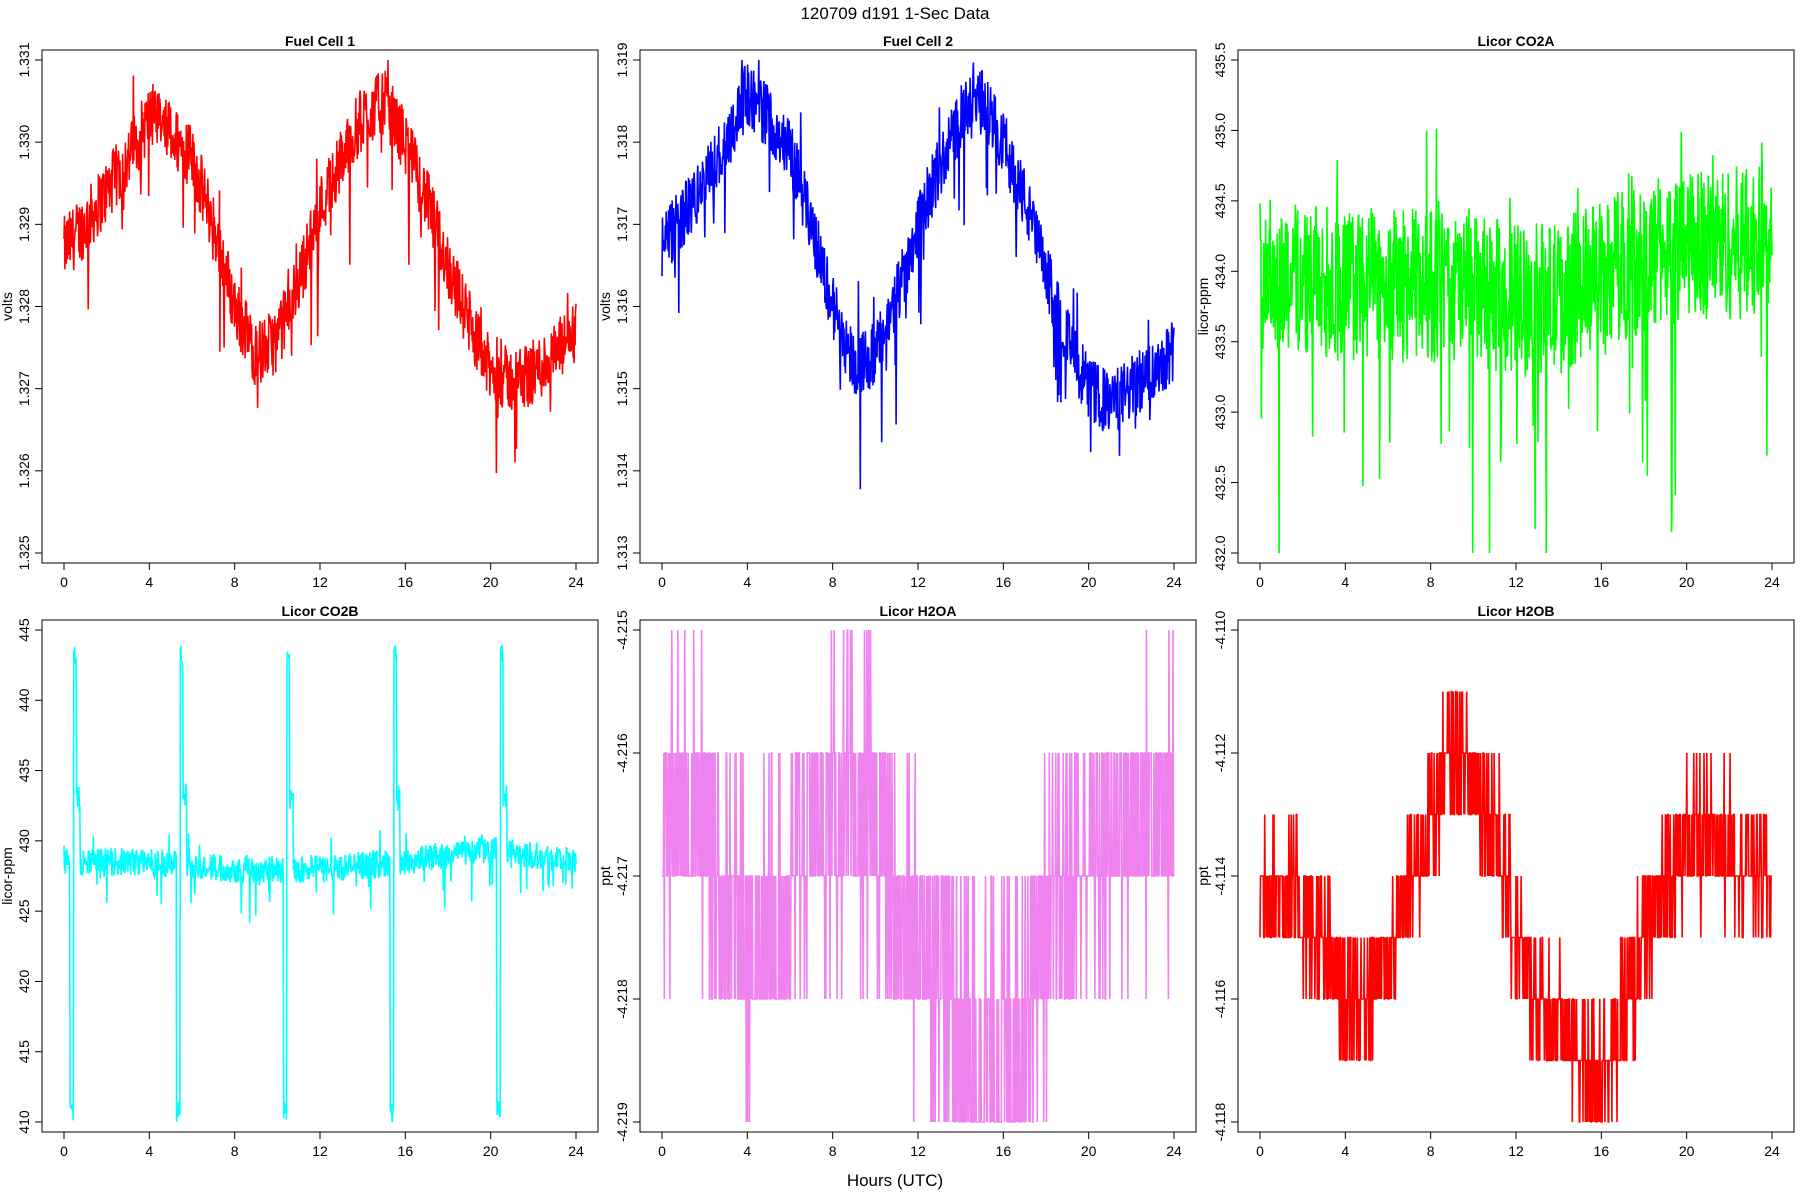  Describe the element at coordinates (918, 41) in the screenshot. I see `panel-title: Fuel Cell 2` at that location.